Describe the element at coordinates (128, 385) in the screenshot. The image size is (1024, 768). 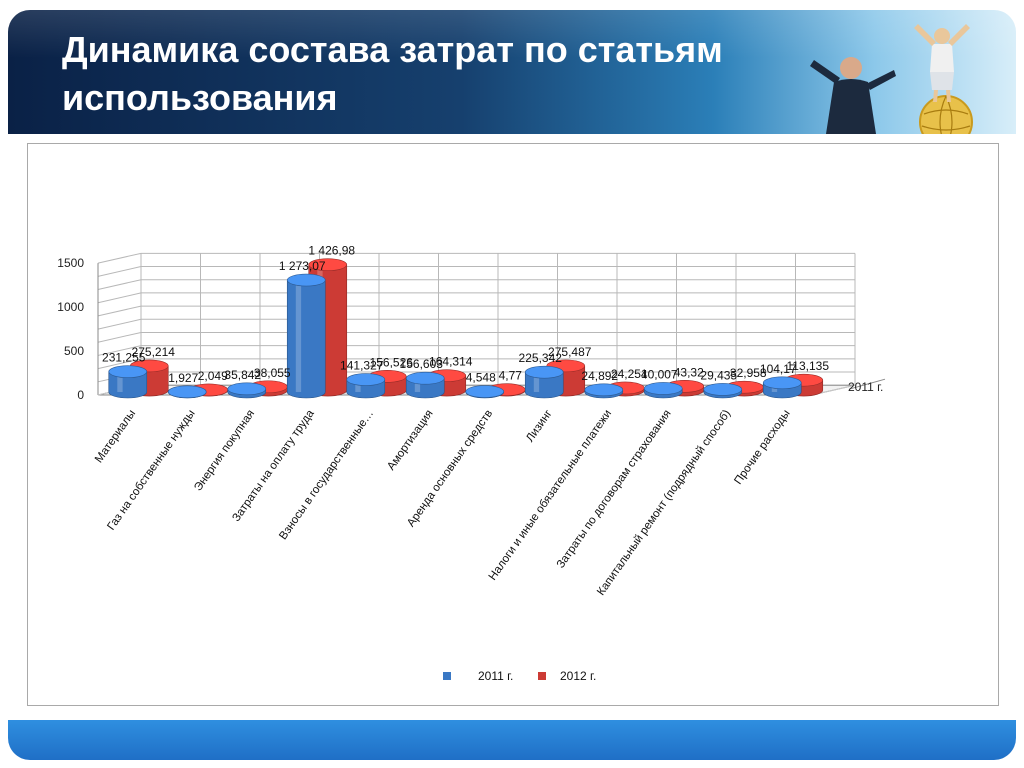
I see `bar-2011-1-body` at that location.